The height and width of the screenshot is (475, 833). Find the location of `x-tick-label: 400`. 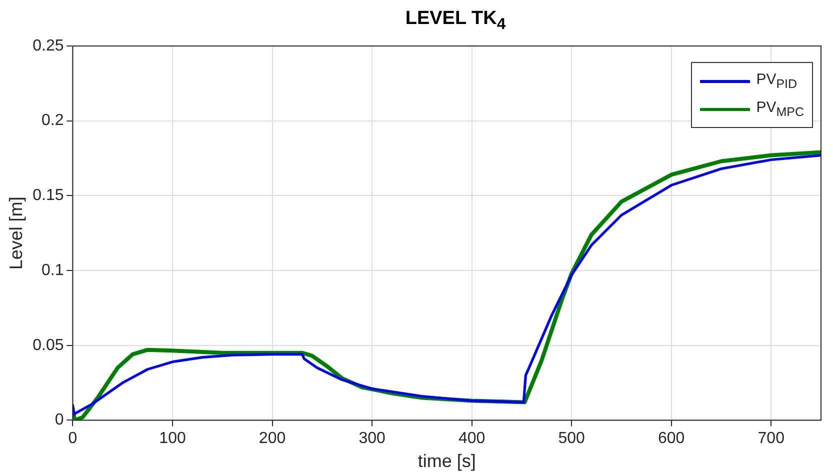

x-tick-label: 400 is located at coordinates (472, 439).